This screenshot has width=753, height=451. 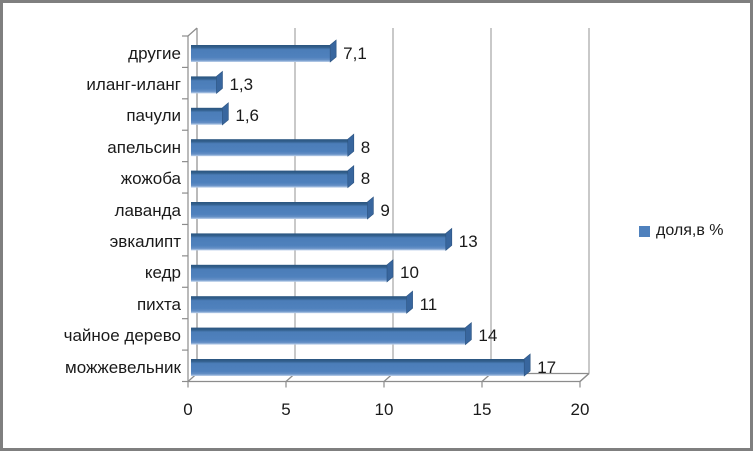 I want to click on legend: доля,в %, so click(x=681, y=231).